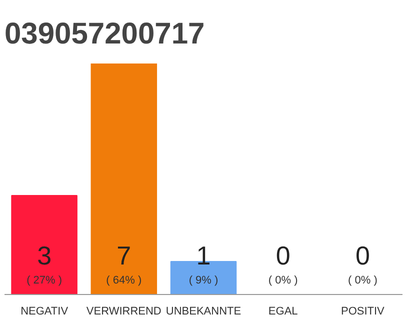 The width and height of the screenshot is (410, 320). I want to click on annotation: ( 9% ), so click(203, 280).